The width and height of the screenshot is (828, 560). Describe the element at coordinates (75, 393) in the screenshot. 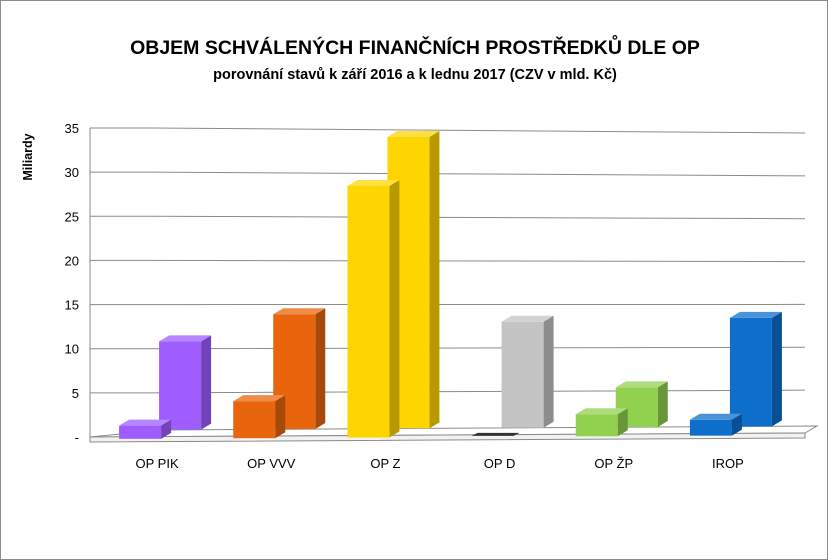

I see `y-tick-label: 5` at that location.